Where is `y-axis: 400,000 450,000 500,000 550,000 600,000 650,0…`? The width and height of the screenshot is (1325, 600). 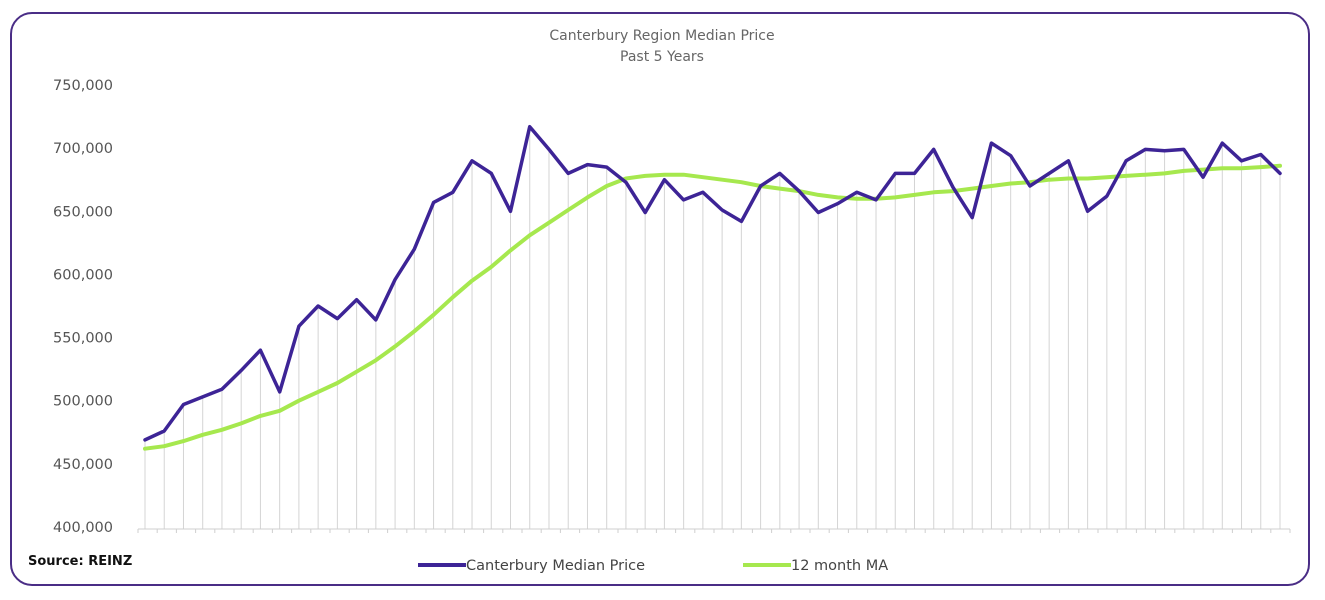
y-axis: 400,000 450,000 500,000 550,000 600,000 650,0… is located at coordinates (83, 307).